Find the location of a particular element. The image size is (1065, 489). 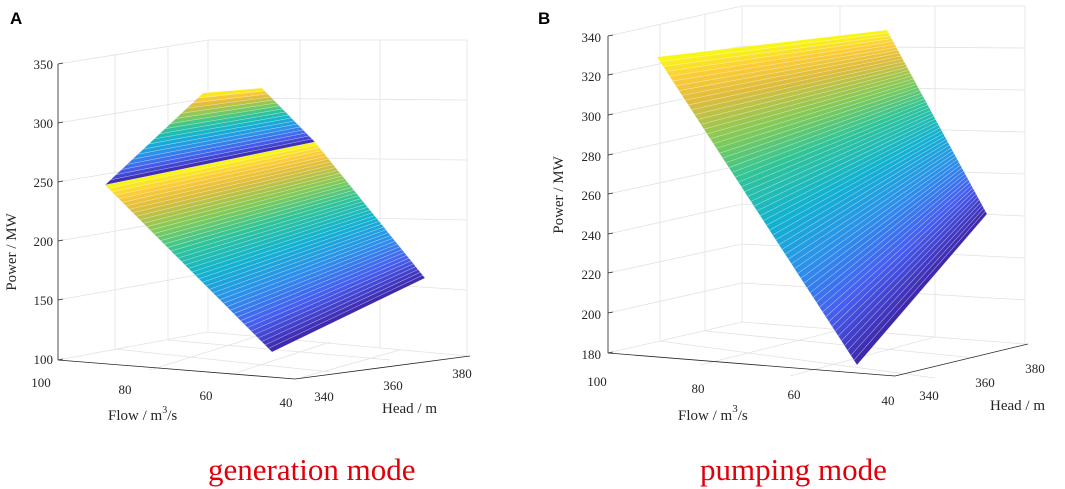

panel-a-z-ticks: 100 150 200 250 300 350 is located at coordinates (49, 212).